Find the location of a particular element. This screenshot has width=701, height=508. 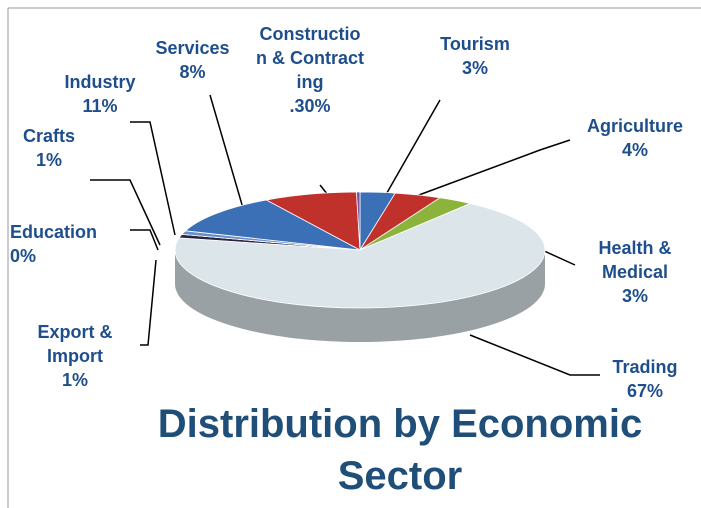

chart-title: Distribution by Economic Sector is located at coordinates (400, 450).